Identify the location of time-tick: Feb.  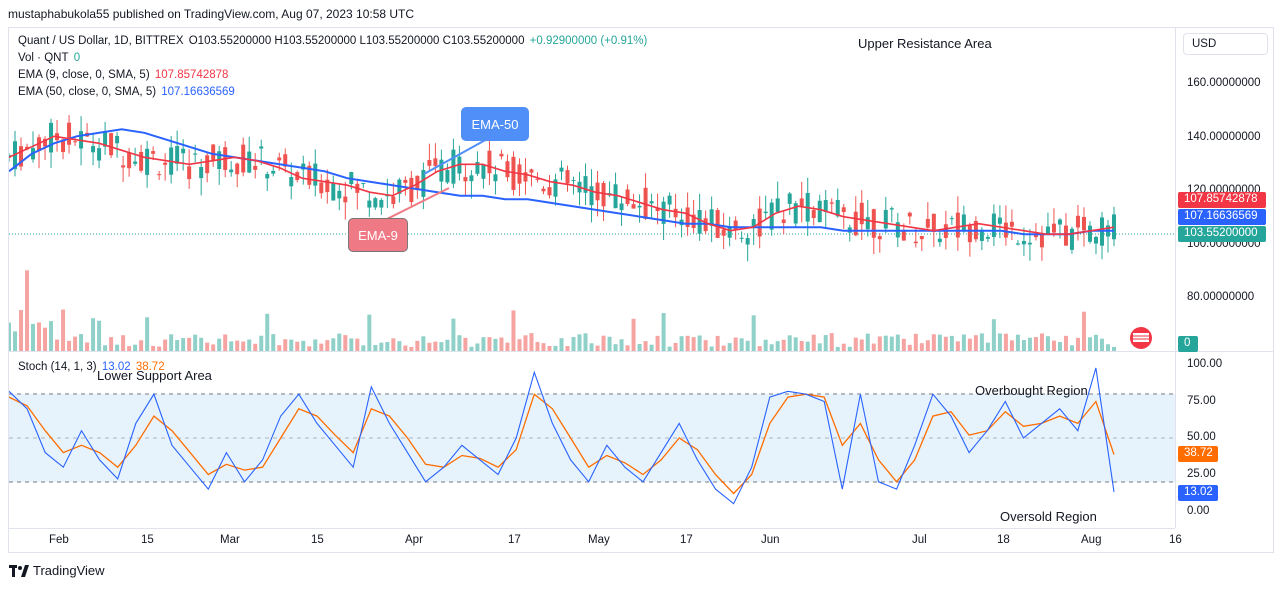
(59, 540).